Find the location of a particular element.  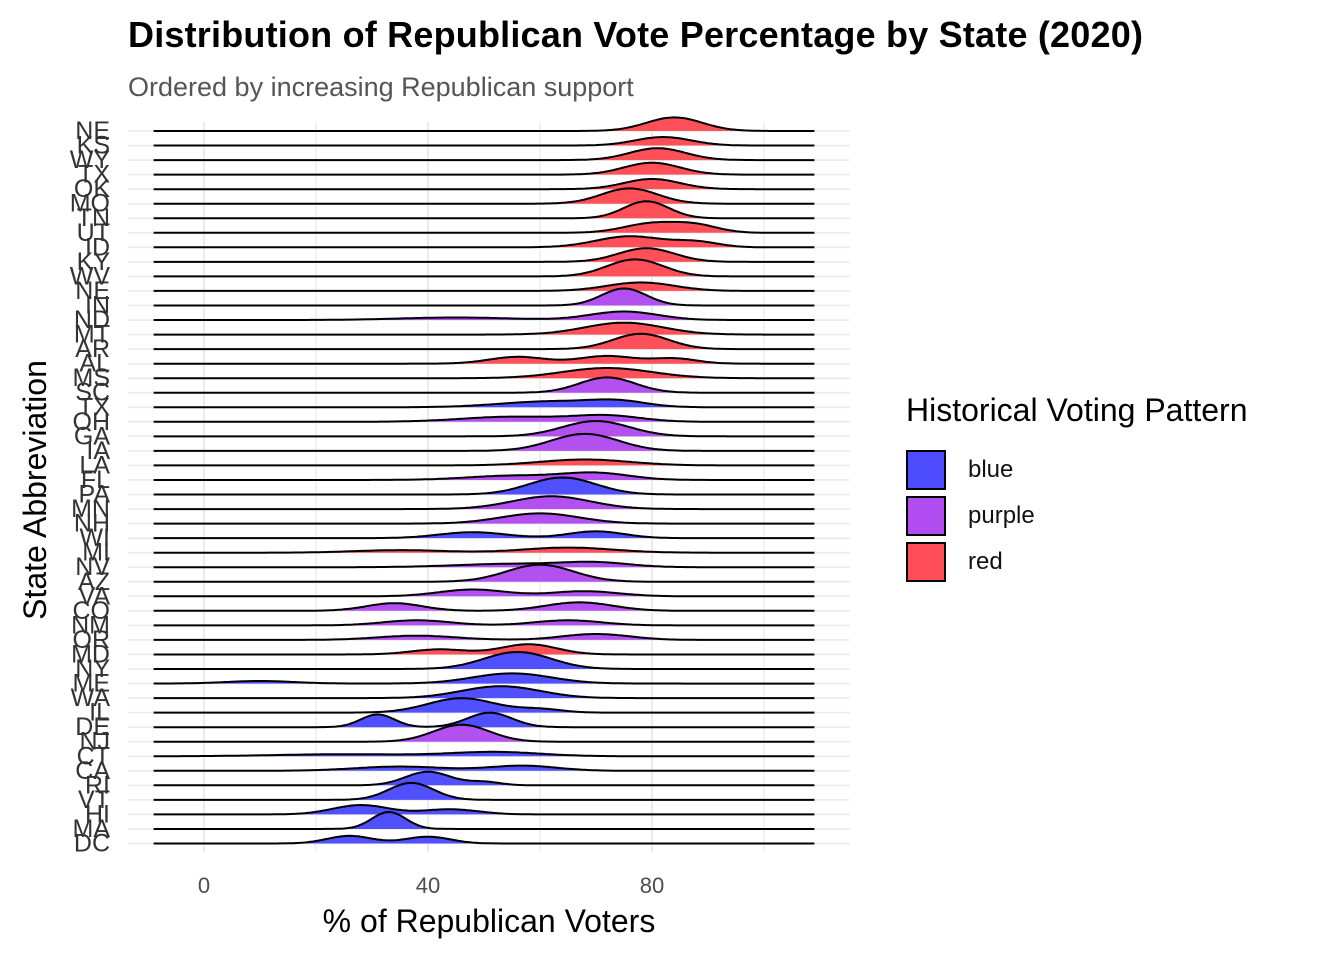

ridge-line-az is located at coordinates (484, 573).